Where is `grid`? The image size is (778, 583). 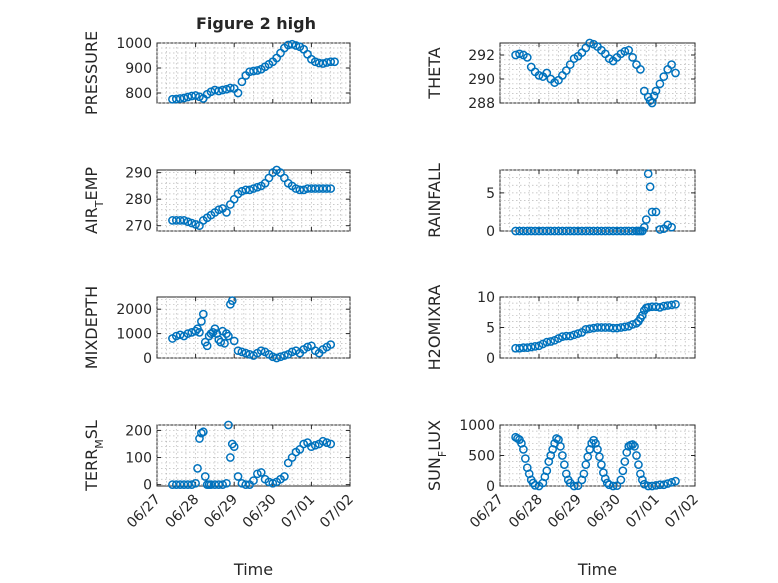 grid is located at coordinates (597, 455).